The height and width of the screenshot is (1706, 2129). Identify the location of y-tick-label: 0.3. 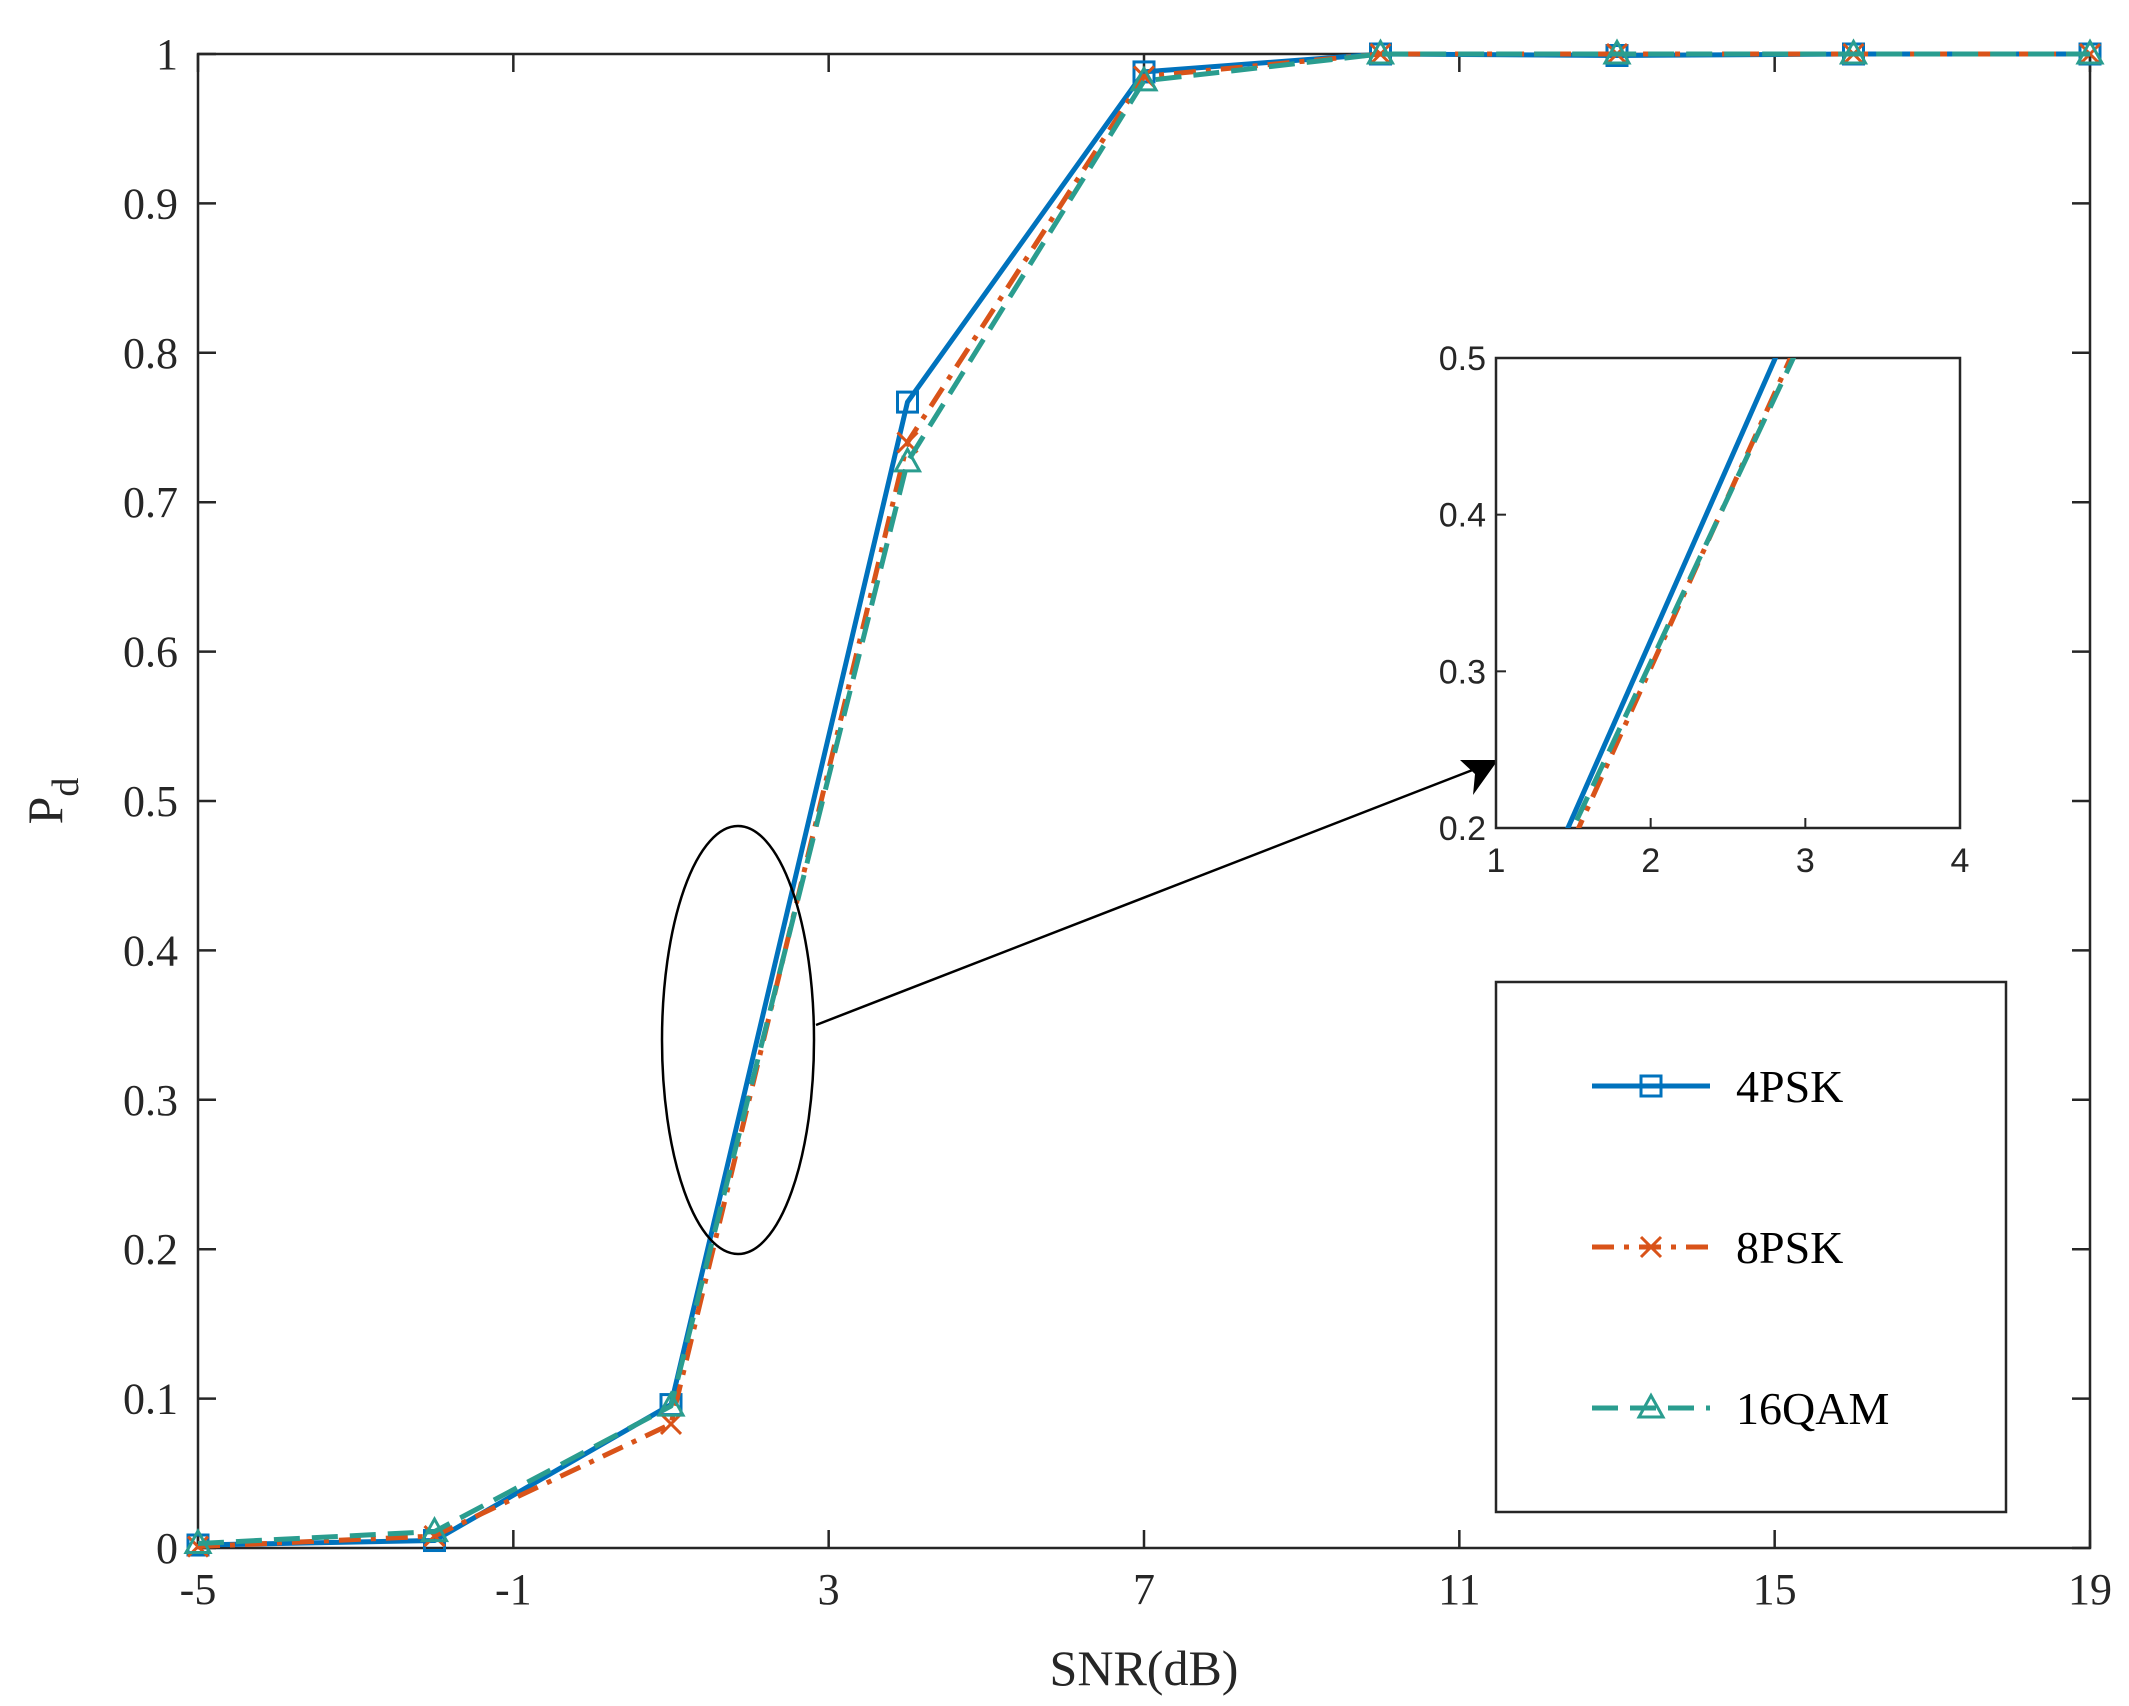
(150, 1100).